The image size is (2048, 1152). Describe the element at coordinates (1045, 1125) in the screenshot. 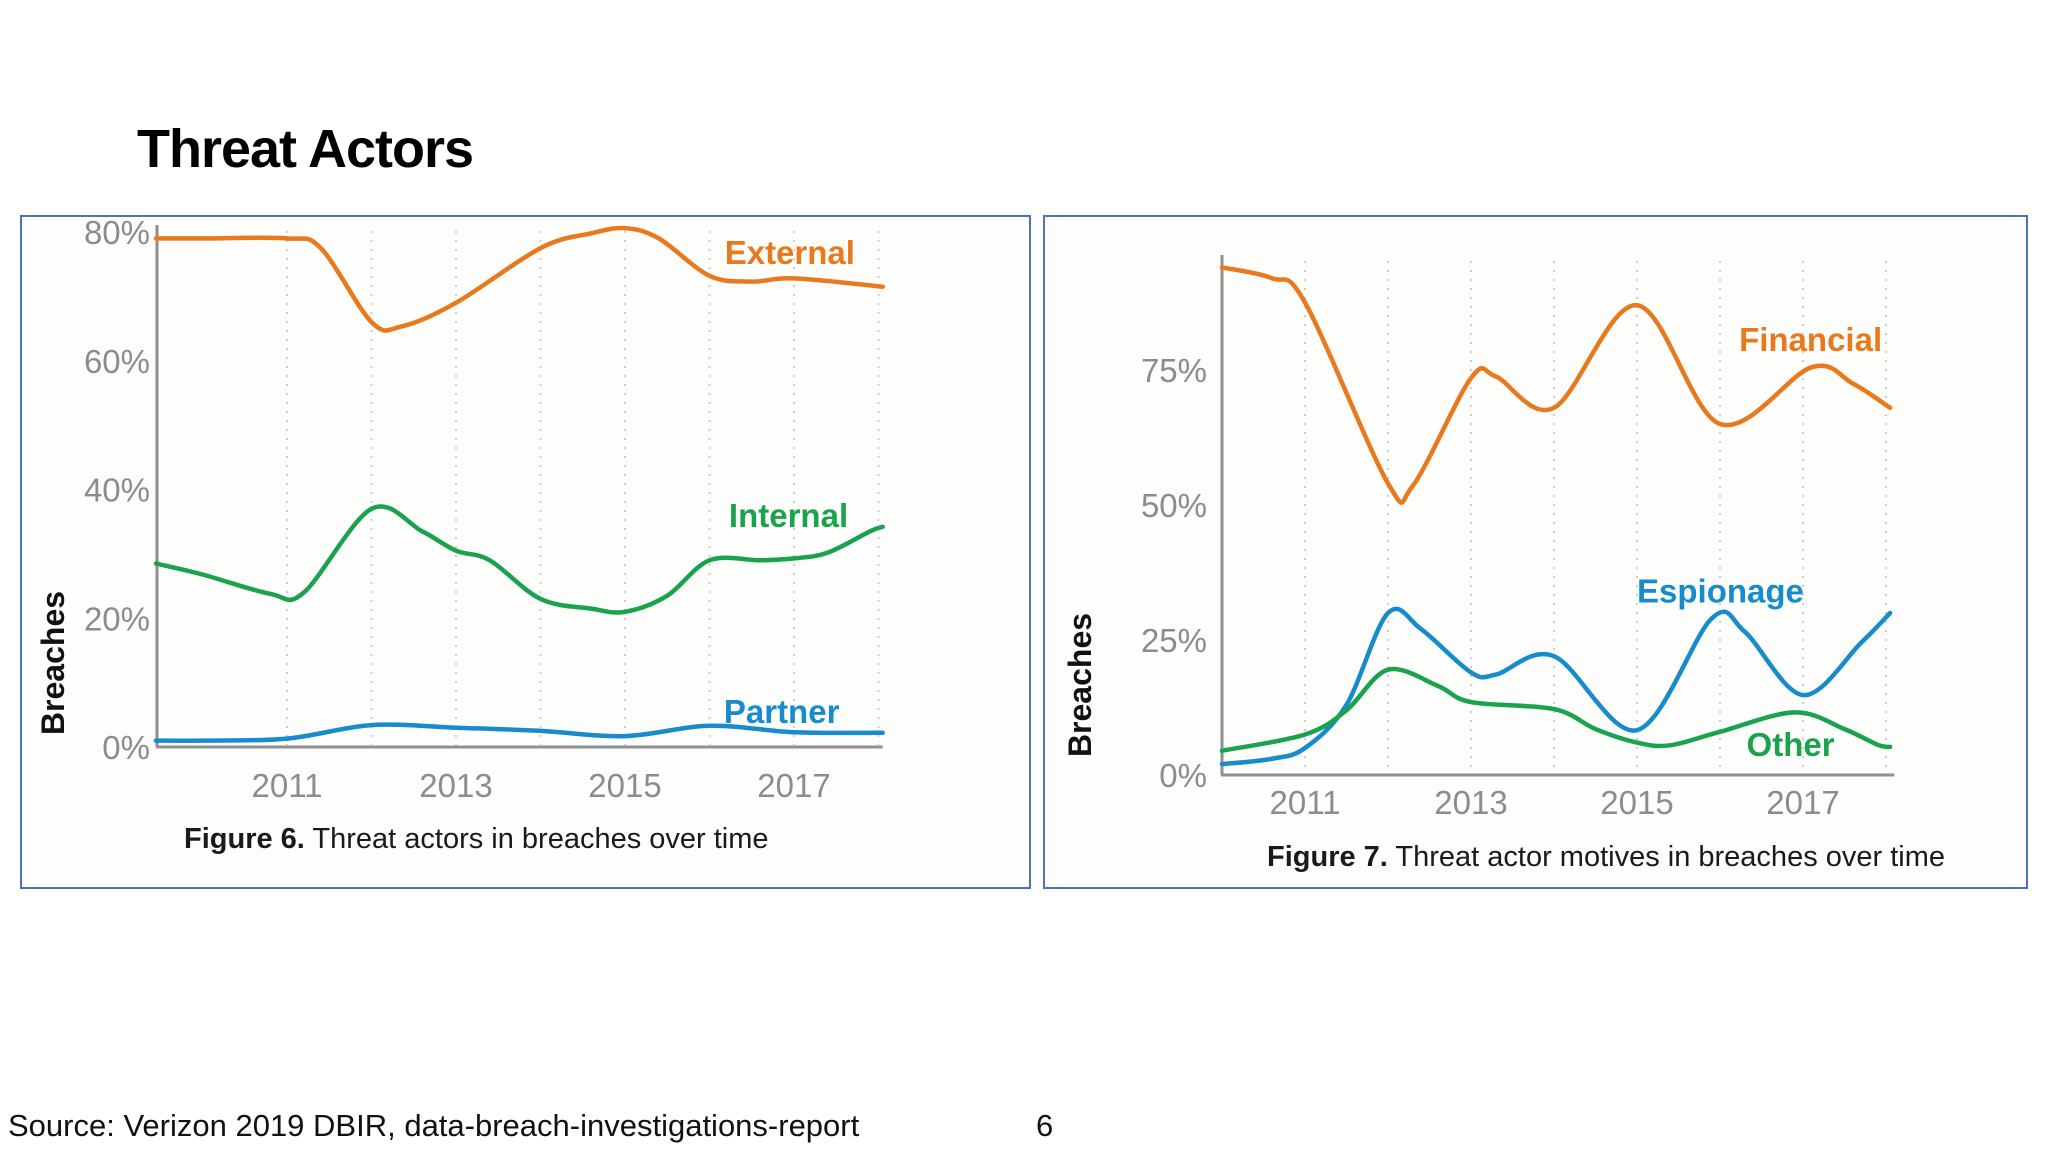

I see `page-number: 6` at that location.